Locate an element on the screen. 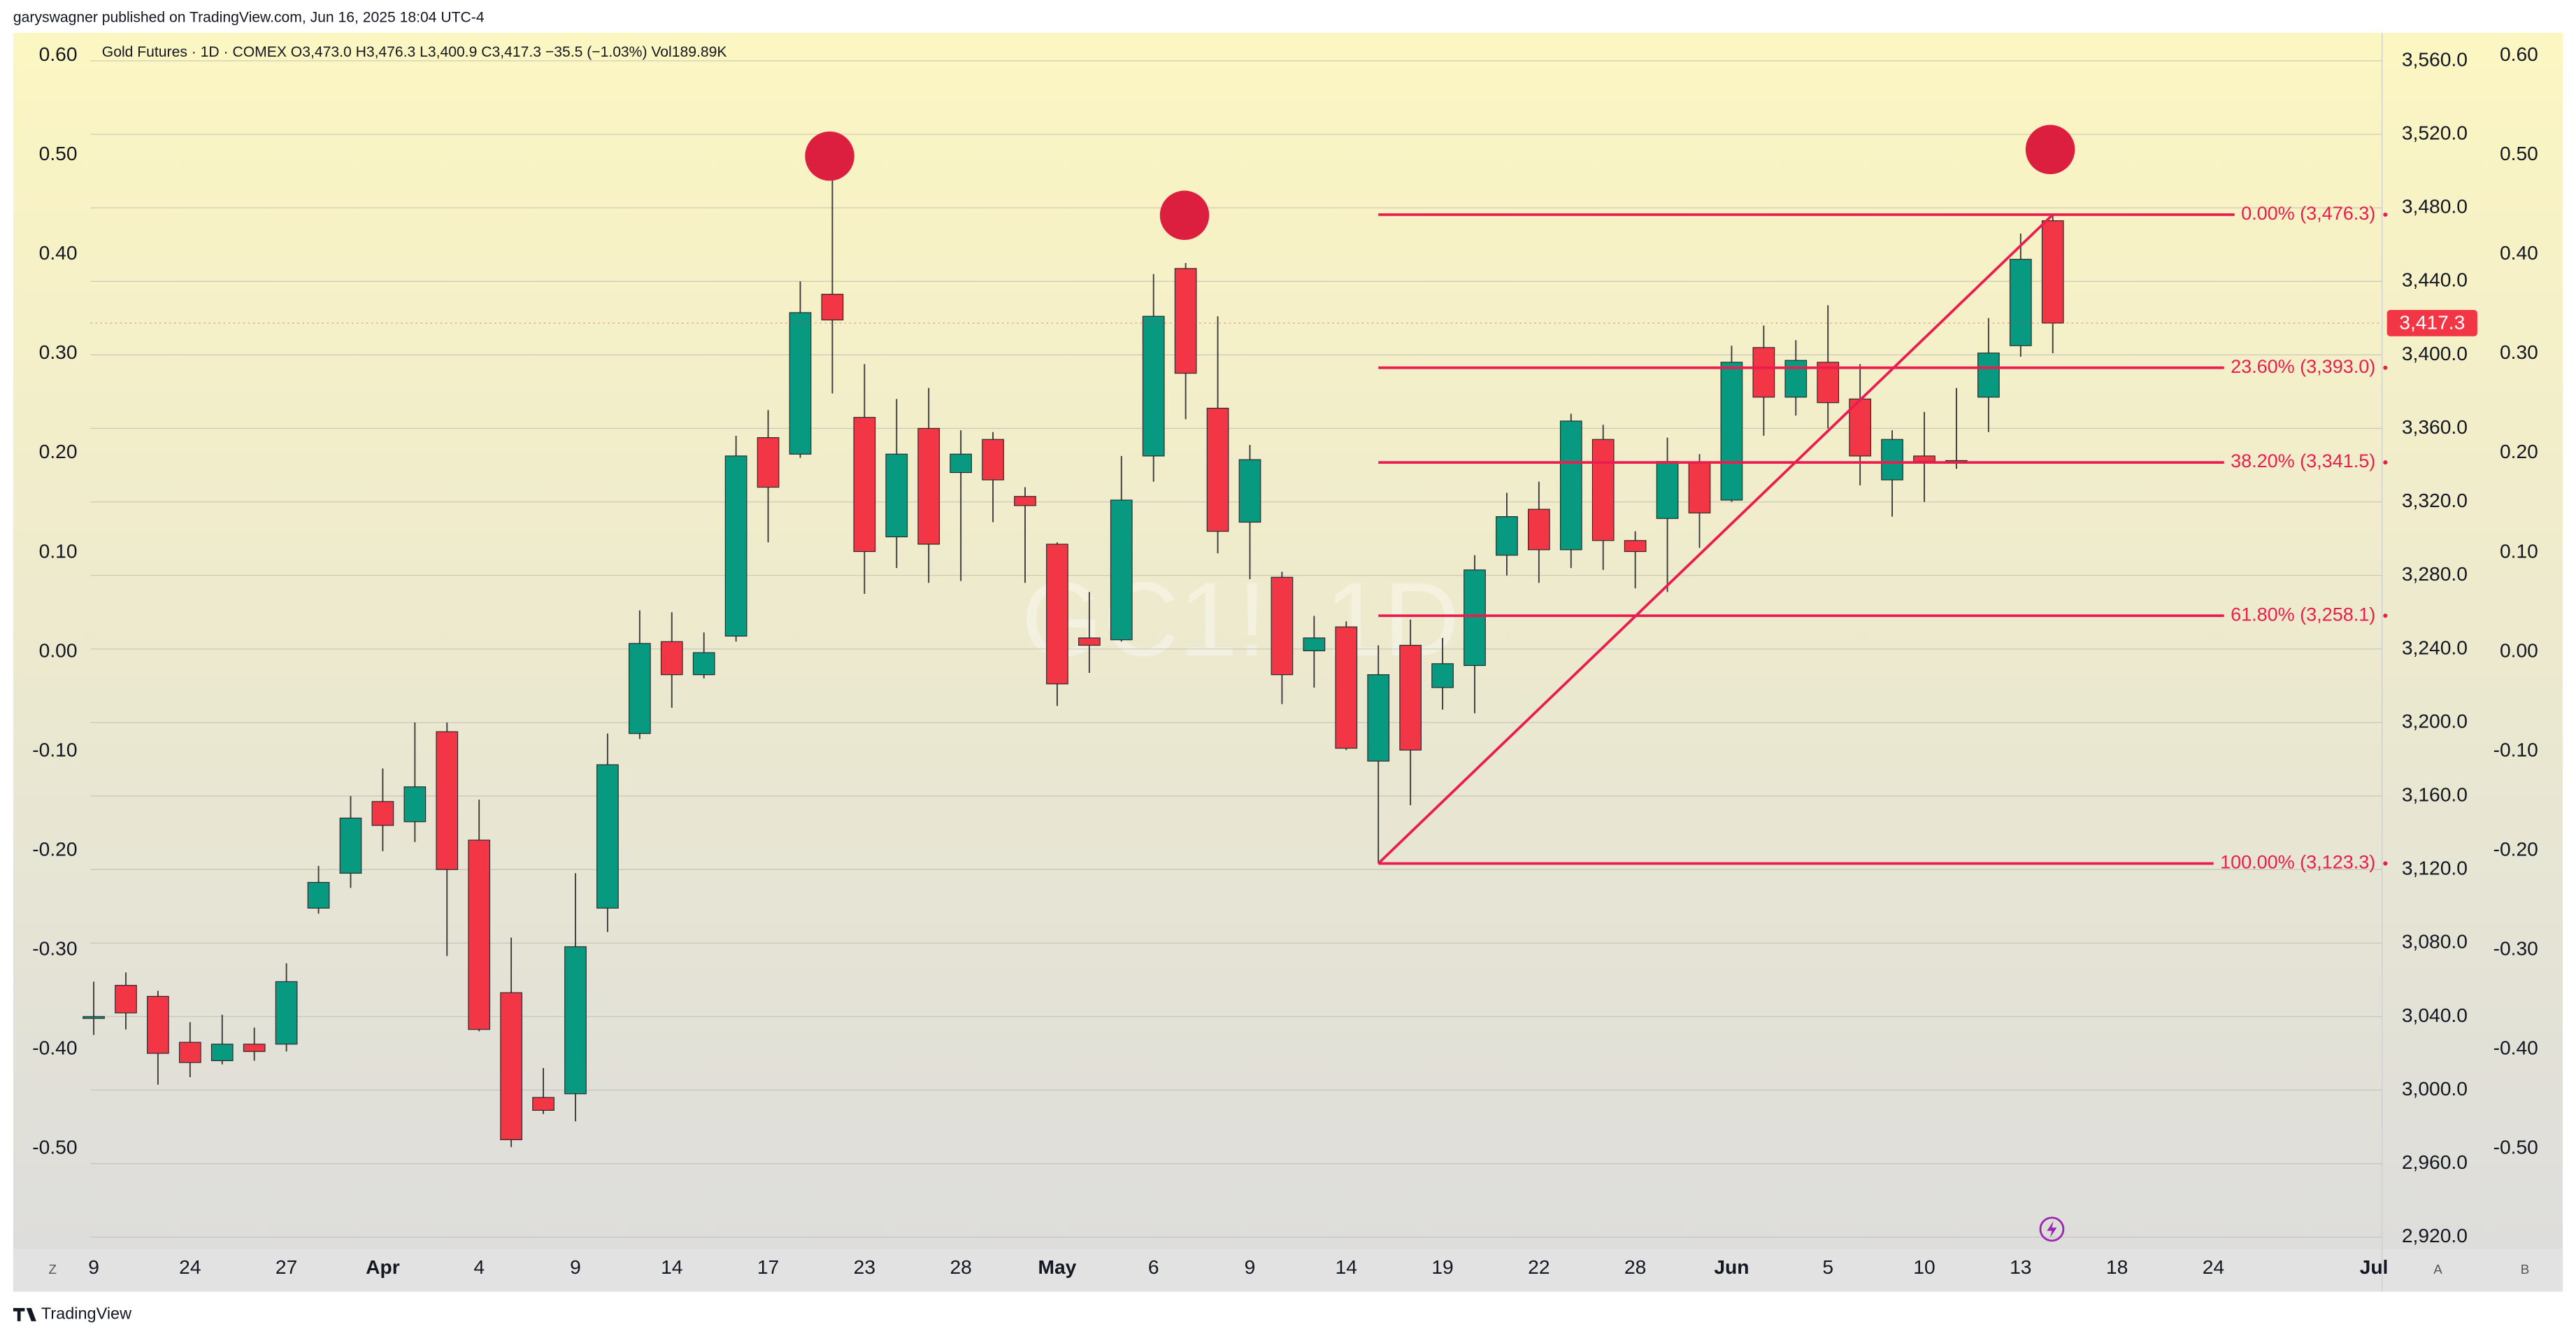 The image size is (2576, 1336). time-tick-label: 18 is located at coordinates (2117, 1267).